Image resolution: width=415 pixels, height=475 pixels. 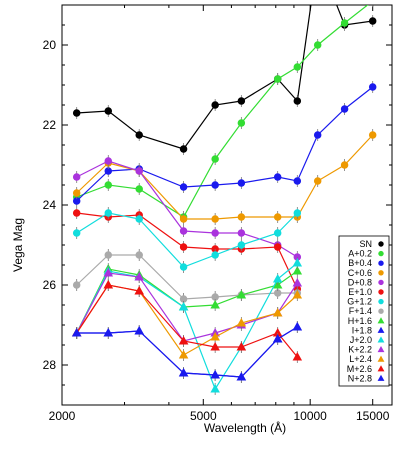 I want to click on x-tick-label: 5000, so click(x=203, y=416).